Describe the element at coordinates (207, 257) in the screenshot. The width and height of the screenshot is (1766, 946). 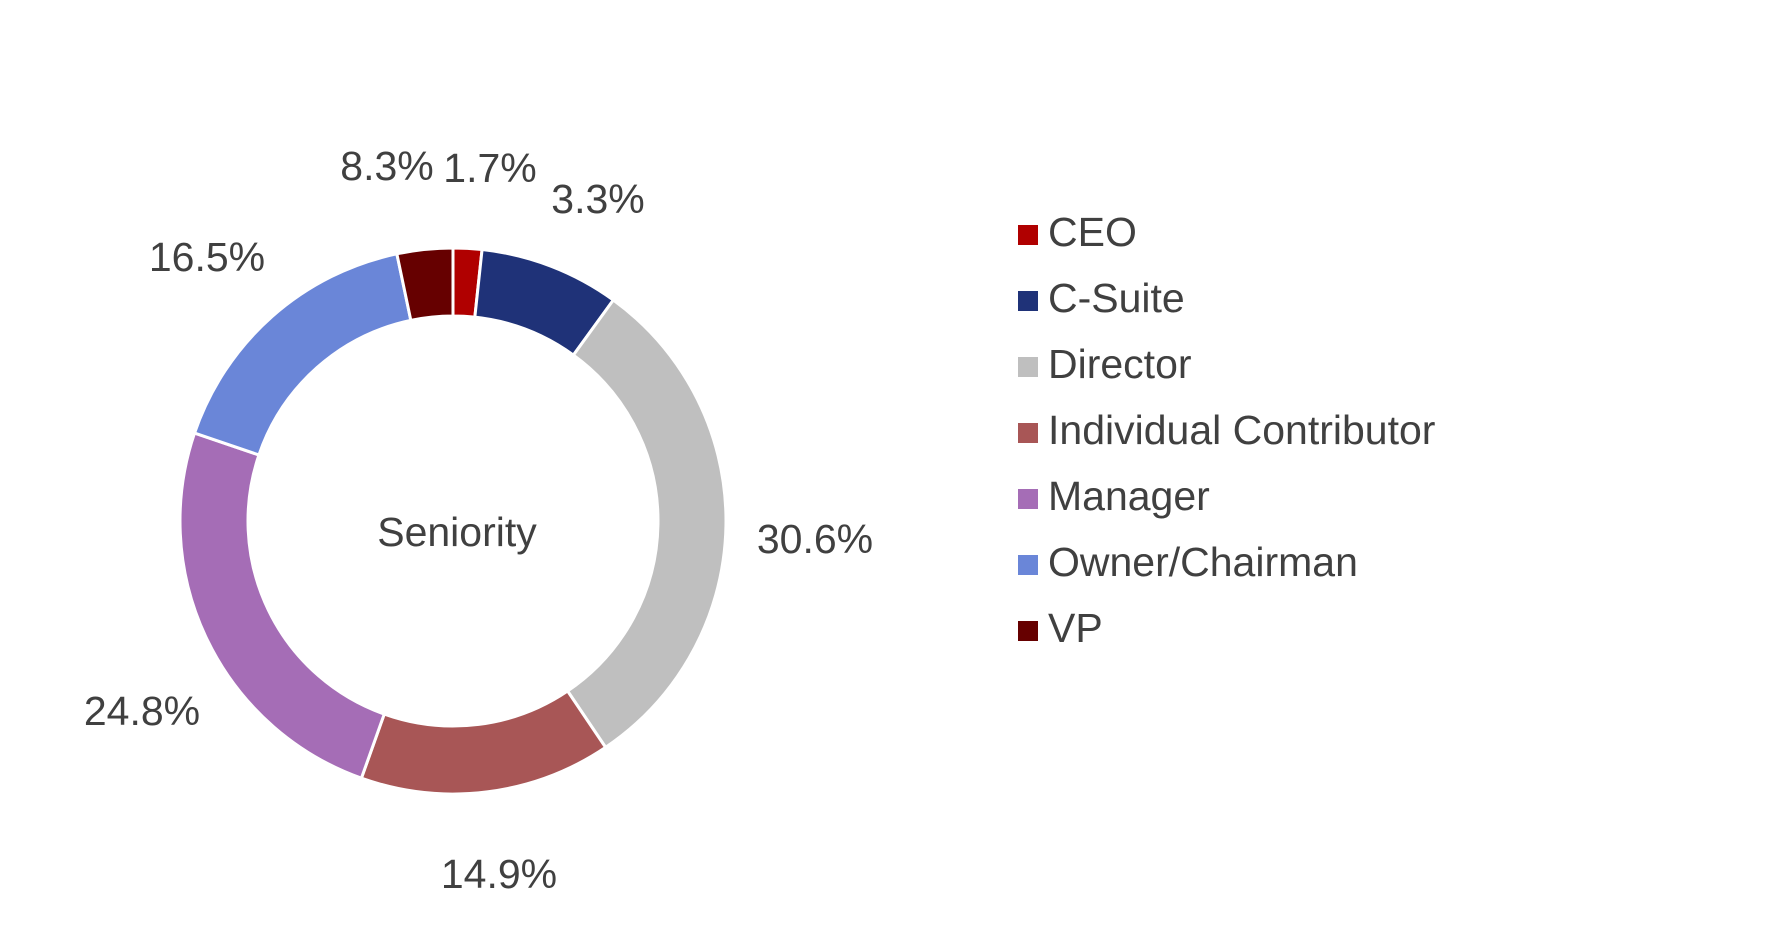
I see `data-label: 16.5%` at that location.